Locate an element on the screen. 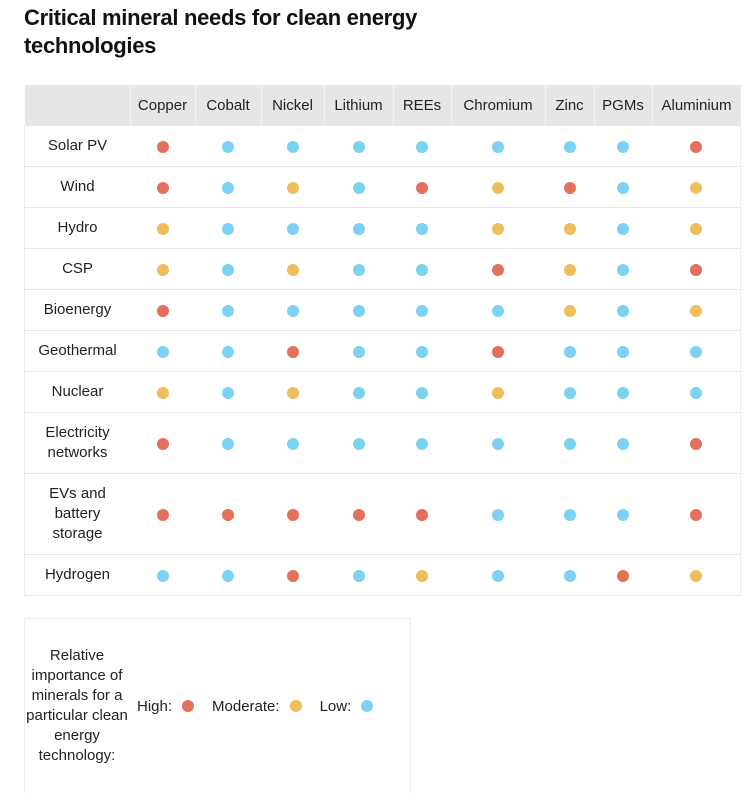 This screenshot has width=750, height=793. table-row: EVs and battery storage is located at coordinates (382, 514).